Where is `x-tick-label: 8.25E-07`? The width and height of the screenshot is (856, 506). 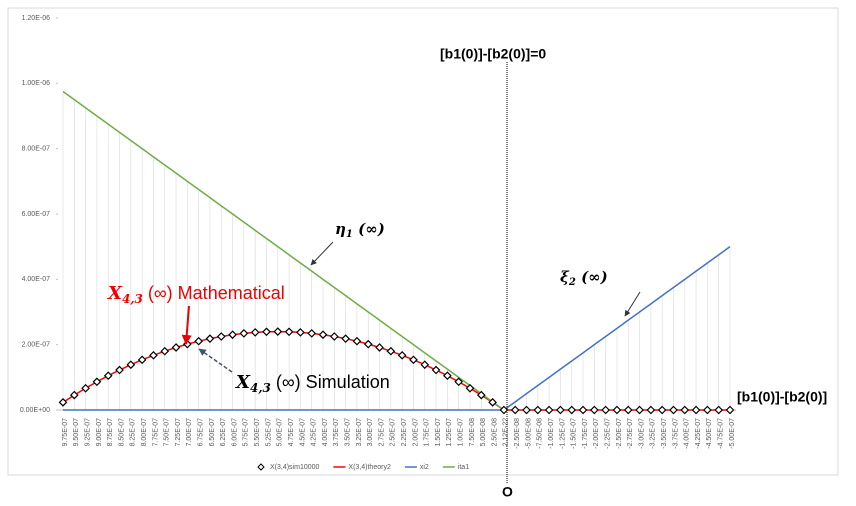
x-tick-label: 8.25E-07 is located at coordinates (133, 432).